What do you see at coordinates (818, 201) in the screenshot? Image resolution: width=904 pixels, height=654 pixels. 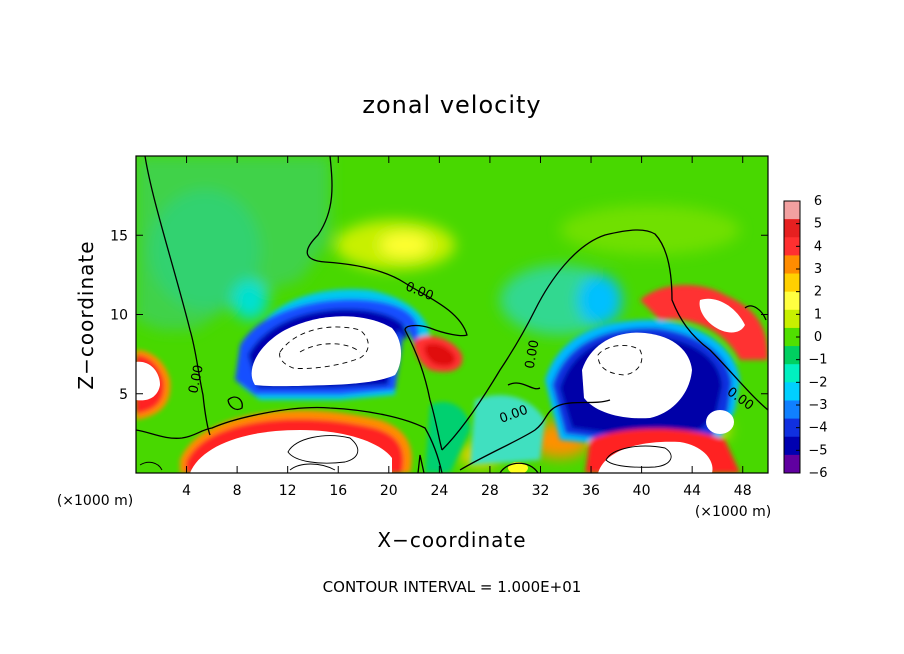 I see `colorbar-label: 6` at bounding box center [818, 201].